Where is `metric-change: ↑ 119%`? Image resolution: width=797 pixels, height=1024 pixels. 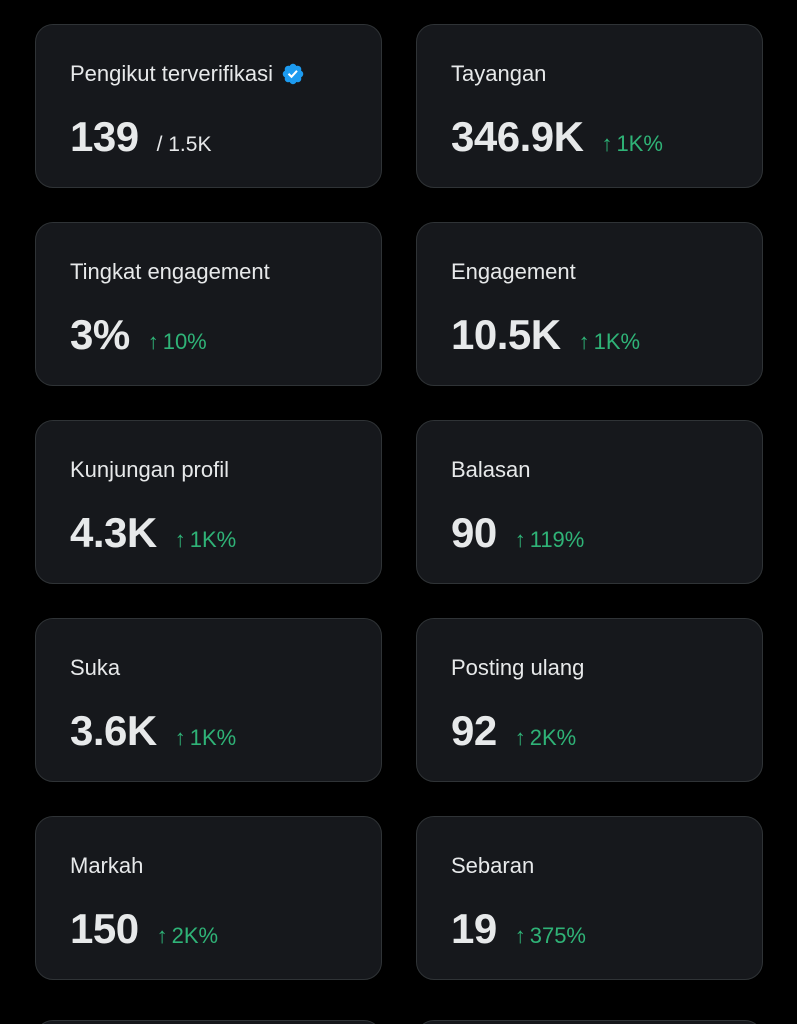
metric-change: ↑ 119% is located at coordinates (550, 540).